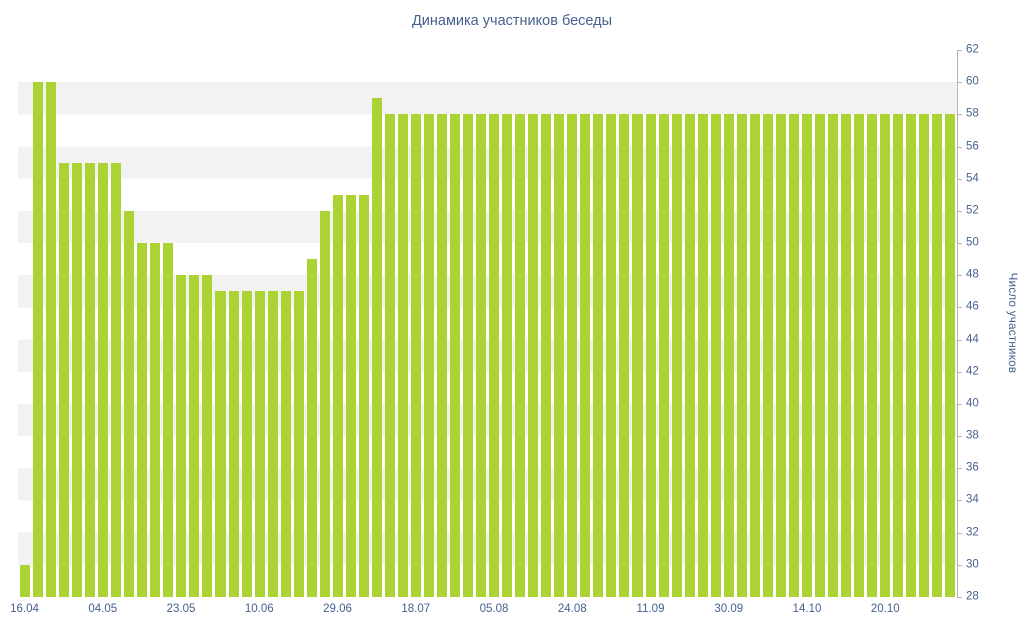 This screenshot has width=1024, height=640. Describe the element at coordinates (337, 609) in the screenshot. I see `x-axis-tick-label: 29.06` at that location.